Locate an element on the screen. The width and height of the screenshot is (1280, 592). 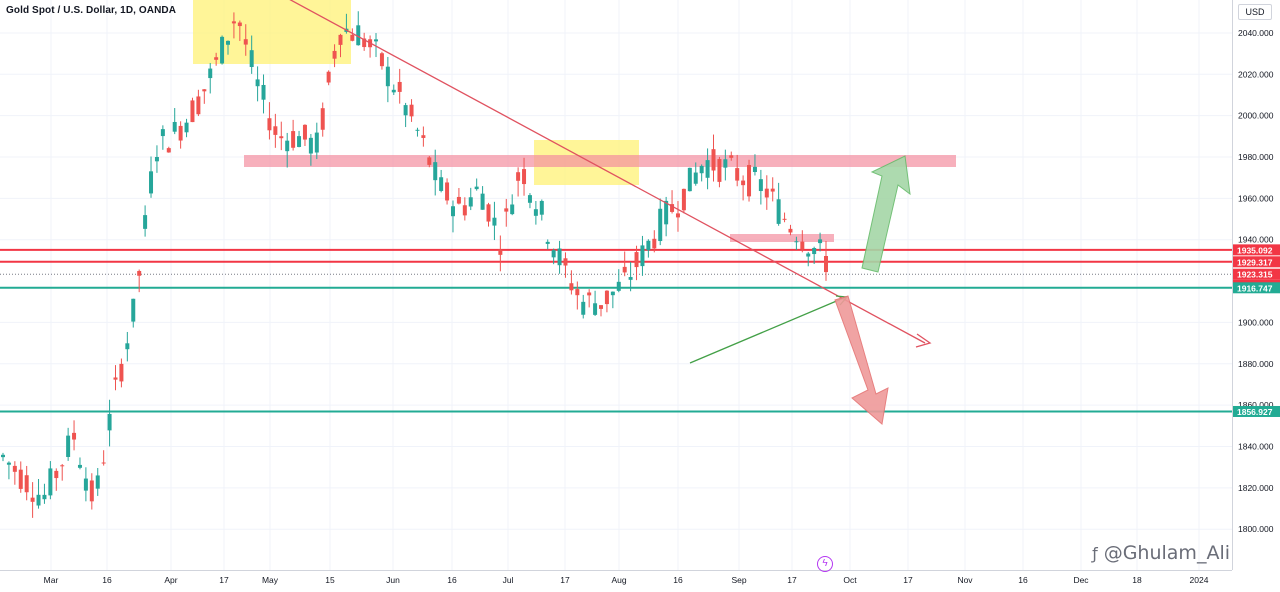
x-tick-label: 15 is located at coordinates (330, 580).